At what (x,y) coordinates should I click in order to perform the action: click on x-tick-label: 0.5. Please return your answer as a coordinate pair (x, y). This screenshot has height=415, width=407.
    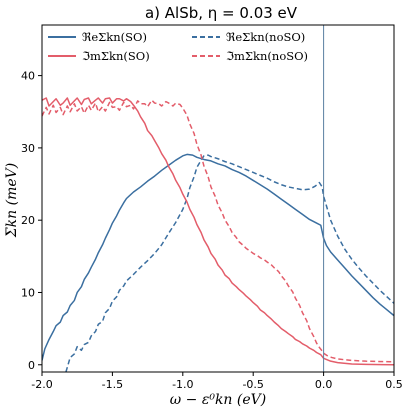
    Looking at the image, I should click on (394, 384).